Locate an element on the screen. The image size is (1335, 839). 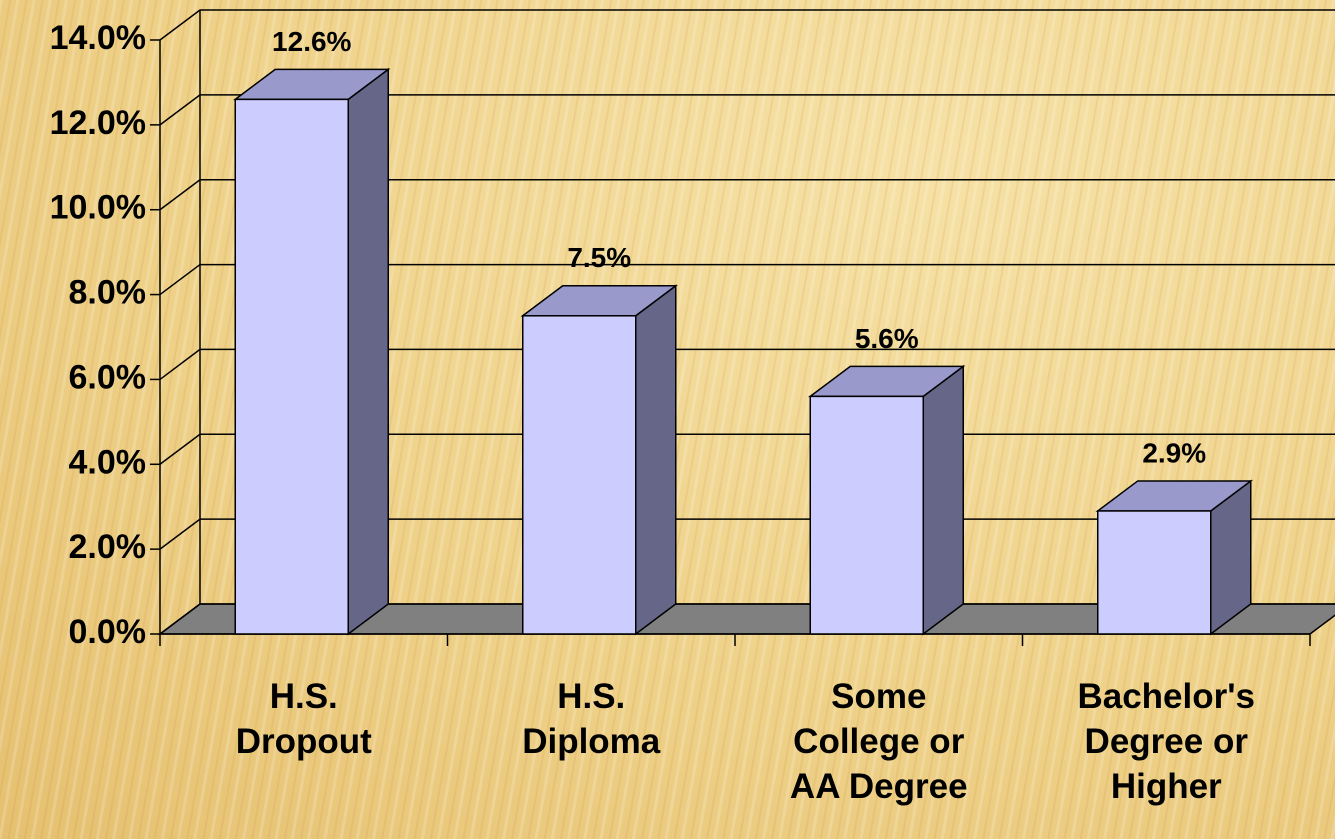
x-tick-label: Bachelor's Degree or Higher is located at coordinates (1166, 741).